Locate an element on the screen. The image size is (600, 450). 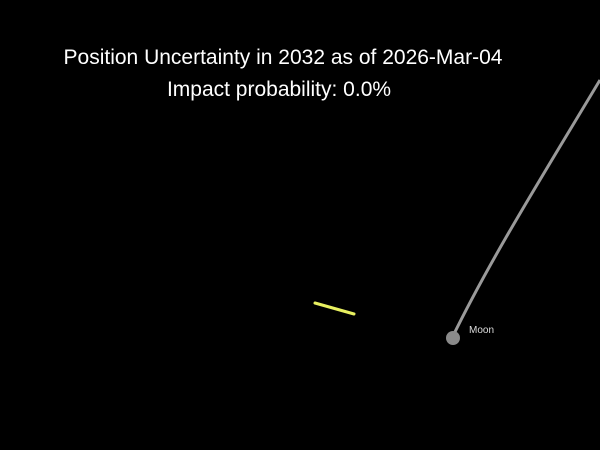
moon-label: Moon is located at coordinates (482, 330).